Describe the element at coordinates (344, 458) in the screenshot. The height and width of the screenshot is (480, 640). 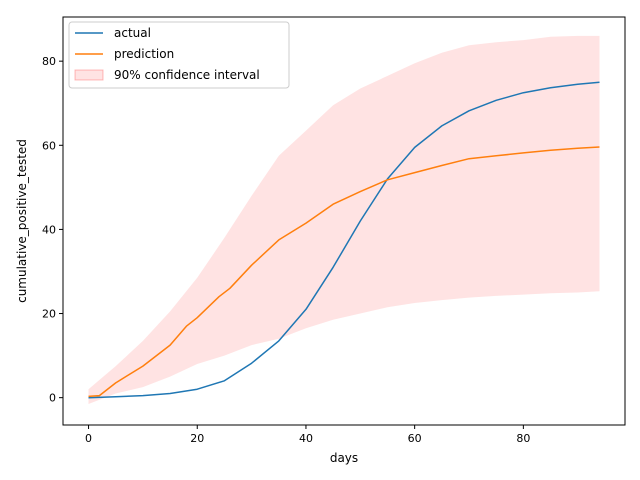
I see `x-axis-label: days` at that location.